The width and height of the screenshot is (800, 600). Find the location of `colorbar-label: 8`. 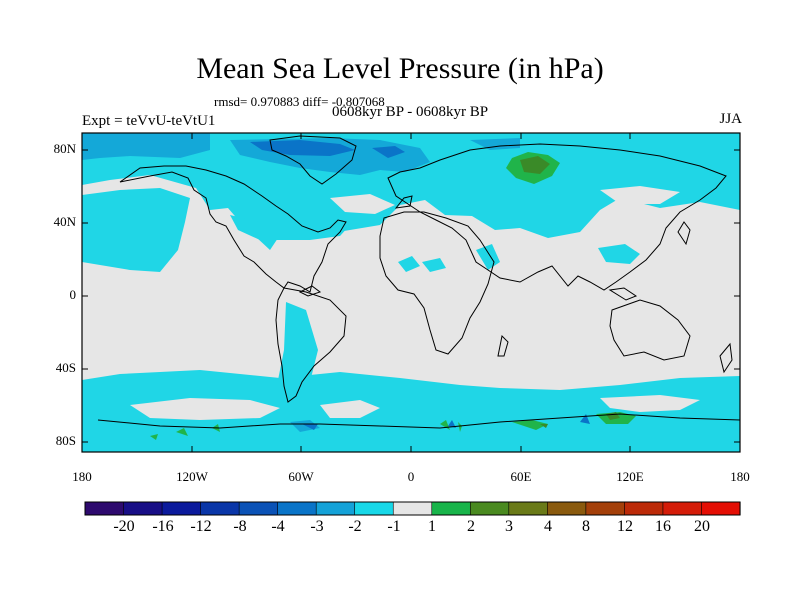

colorbar-label: 8 is located at coordinates (586, 526).